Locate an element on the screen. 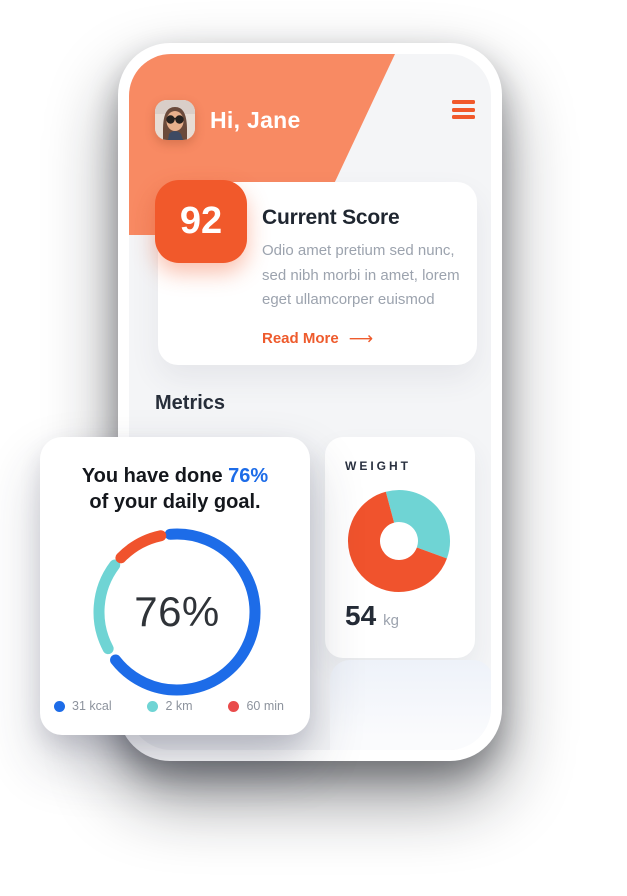 This screenshot has height=896, width=627. avatar is located at coordinates (175, 120).